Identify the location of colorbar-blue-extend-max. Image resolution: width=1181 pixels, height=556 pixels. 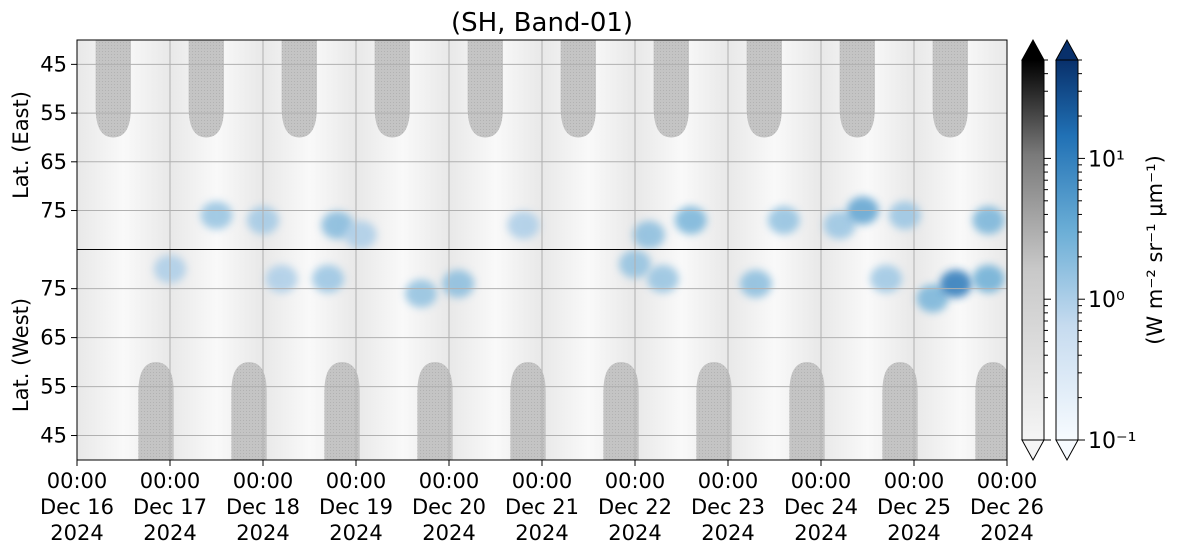
(1067, 49).